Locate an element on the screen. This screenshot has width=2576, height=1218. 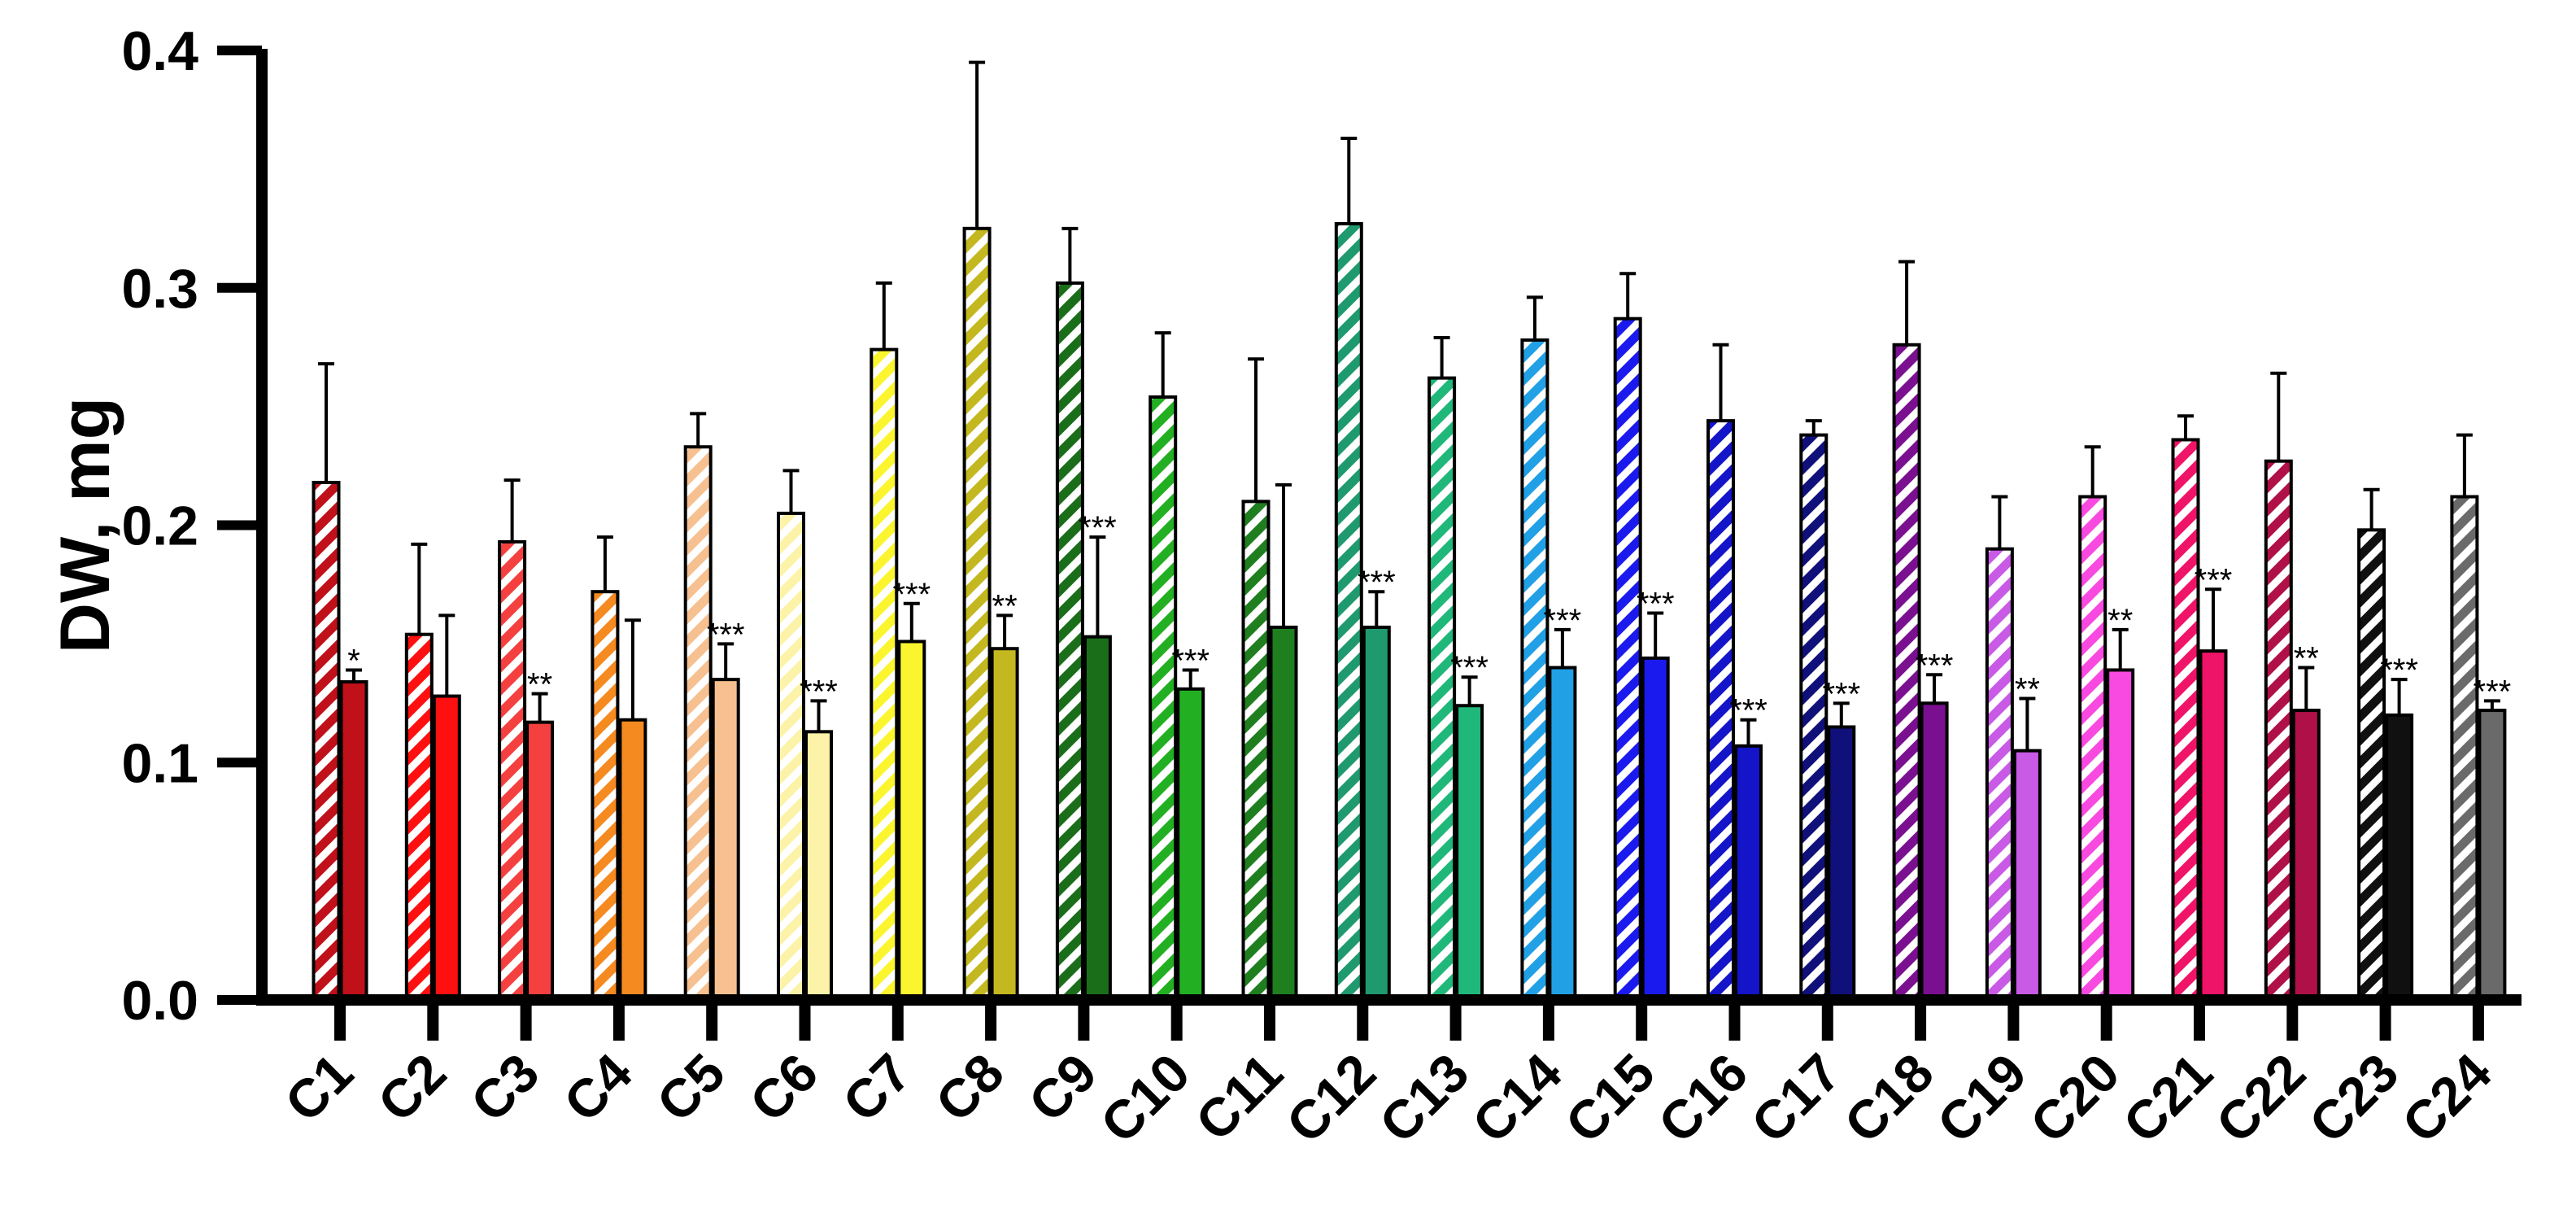
bar-solid-c10 is located at coordinates (1190, 845).